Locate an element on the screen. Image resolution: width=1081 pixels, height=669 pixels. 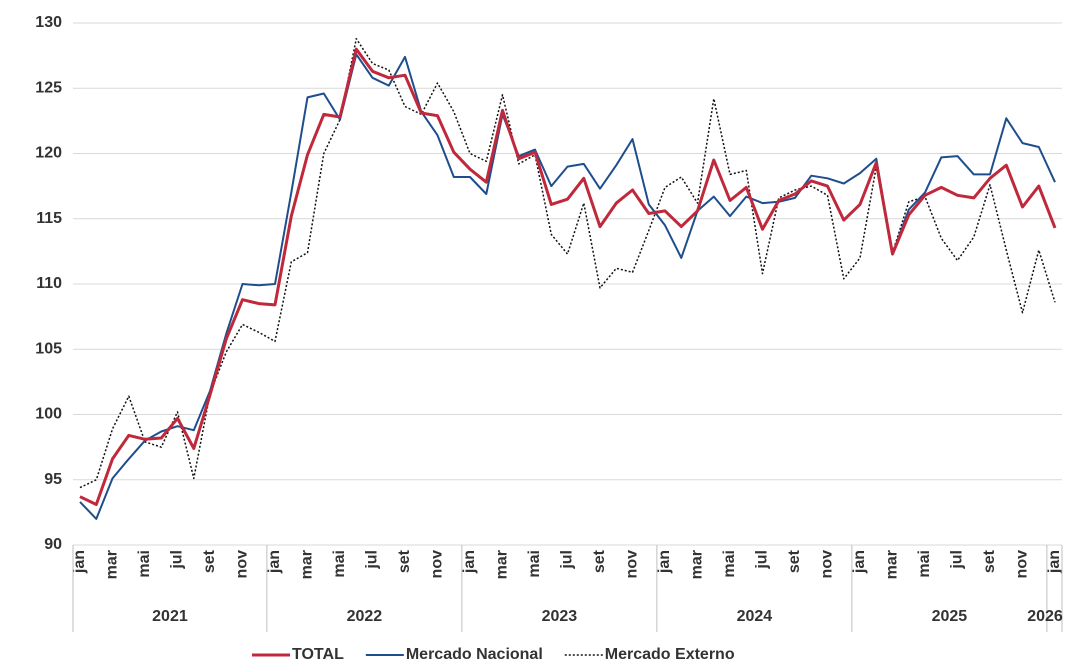
y-tick-label: 120 is located at coordinates (48, 153).